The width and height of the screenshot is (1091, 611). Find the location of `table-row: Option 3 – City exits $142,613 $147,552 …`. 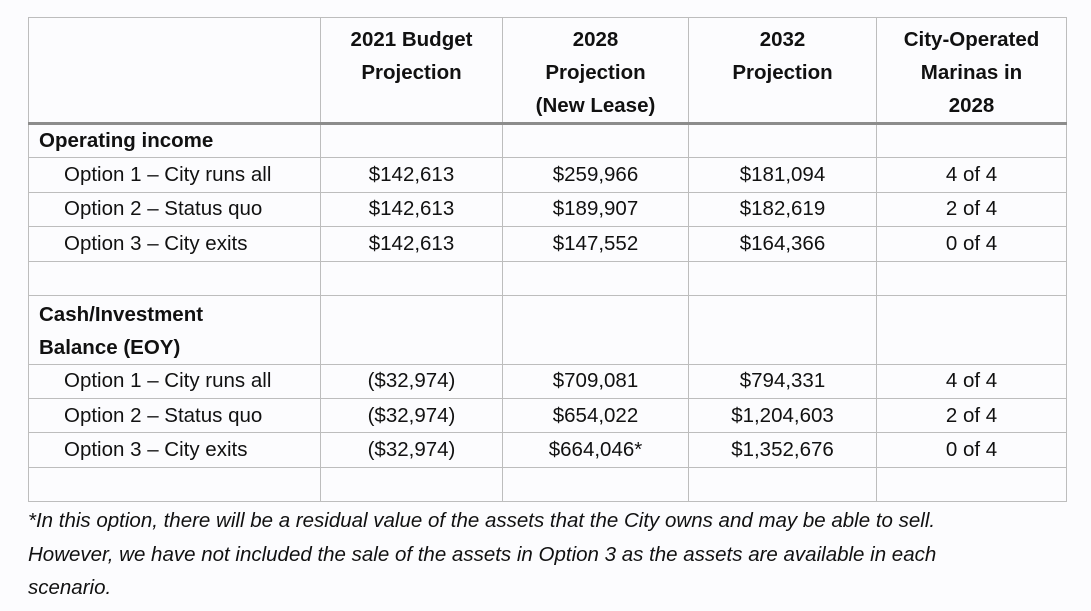

table-row: Option 3 – City exits $142,613 $147,552 … is located at coordinates (547, 244).